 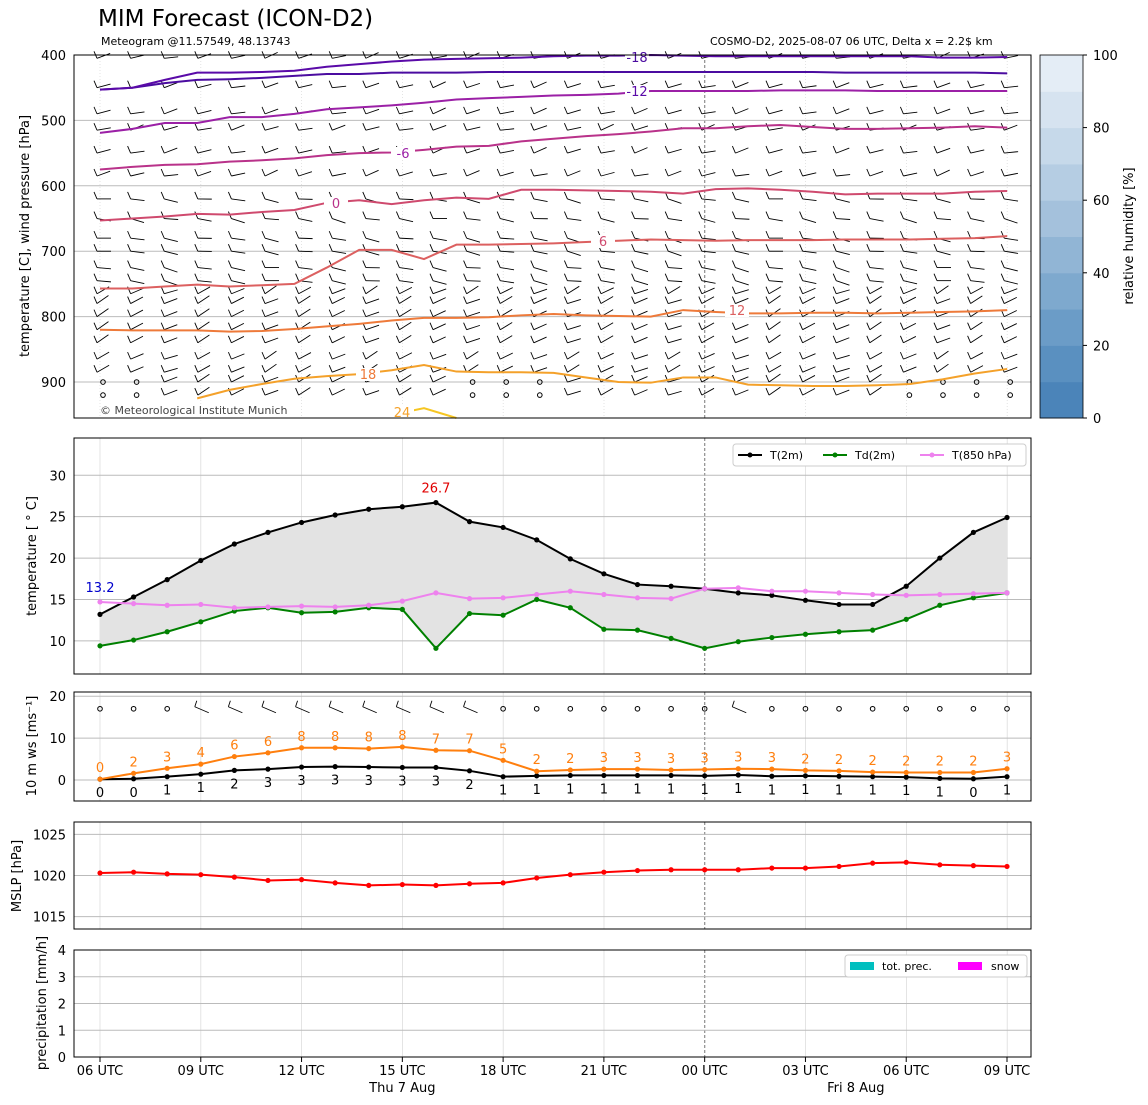 What do you see at coordinates (636, 92) in the screenshot?
I see `isotherm-label: -12` at bounding box center [636, 92].